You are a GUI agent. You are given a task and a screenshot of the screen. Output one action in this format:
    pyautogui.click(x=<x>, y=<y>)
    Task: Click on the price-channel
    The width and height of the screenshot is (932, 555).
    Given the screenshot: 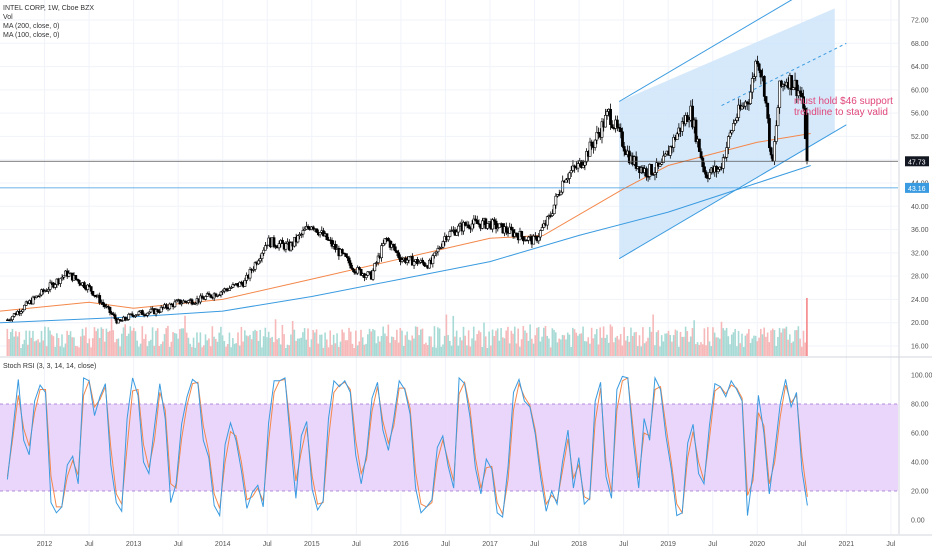 What is the action you would take?
    pyautogui.click(x=732, y=130)
    